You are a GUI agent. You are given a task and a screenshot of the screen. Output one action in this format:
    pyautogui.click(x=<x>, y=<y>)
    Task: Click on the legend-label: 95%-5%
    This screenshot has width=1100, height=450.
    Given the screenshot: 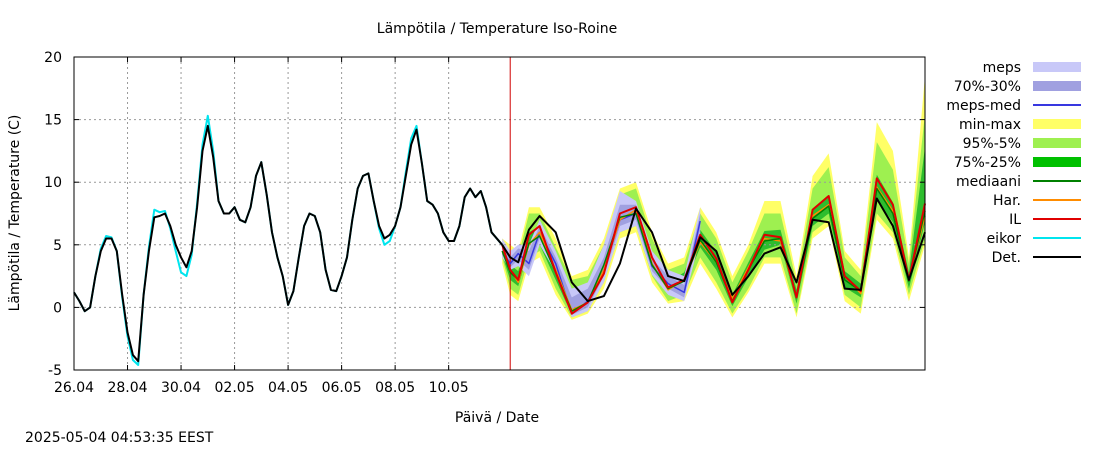 What is the action you would take?
    pyautogui.click(x=992, y=144)
    